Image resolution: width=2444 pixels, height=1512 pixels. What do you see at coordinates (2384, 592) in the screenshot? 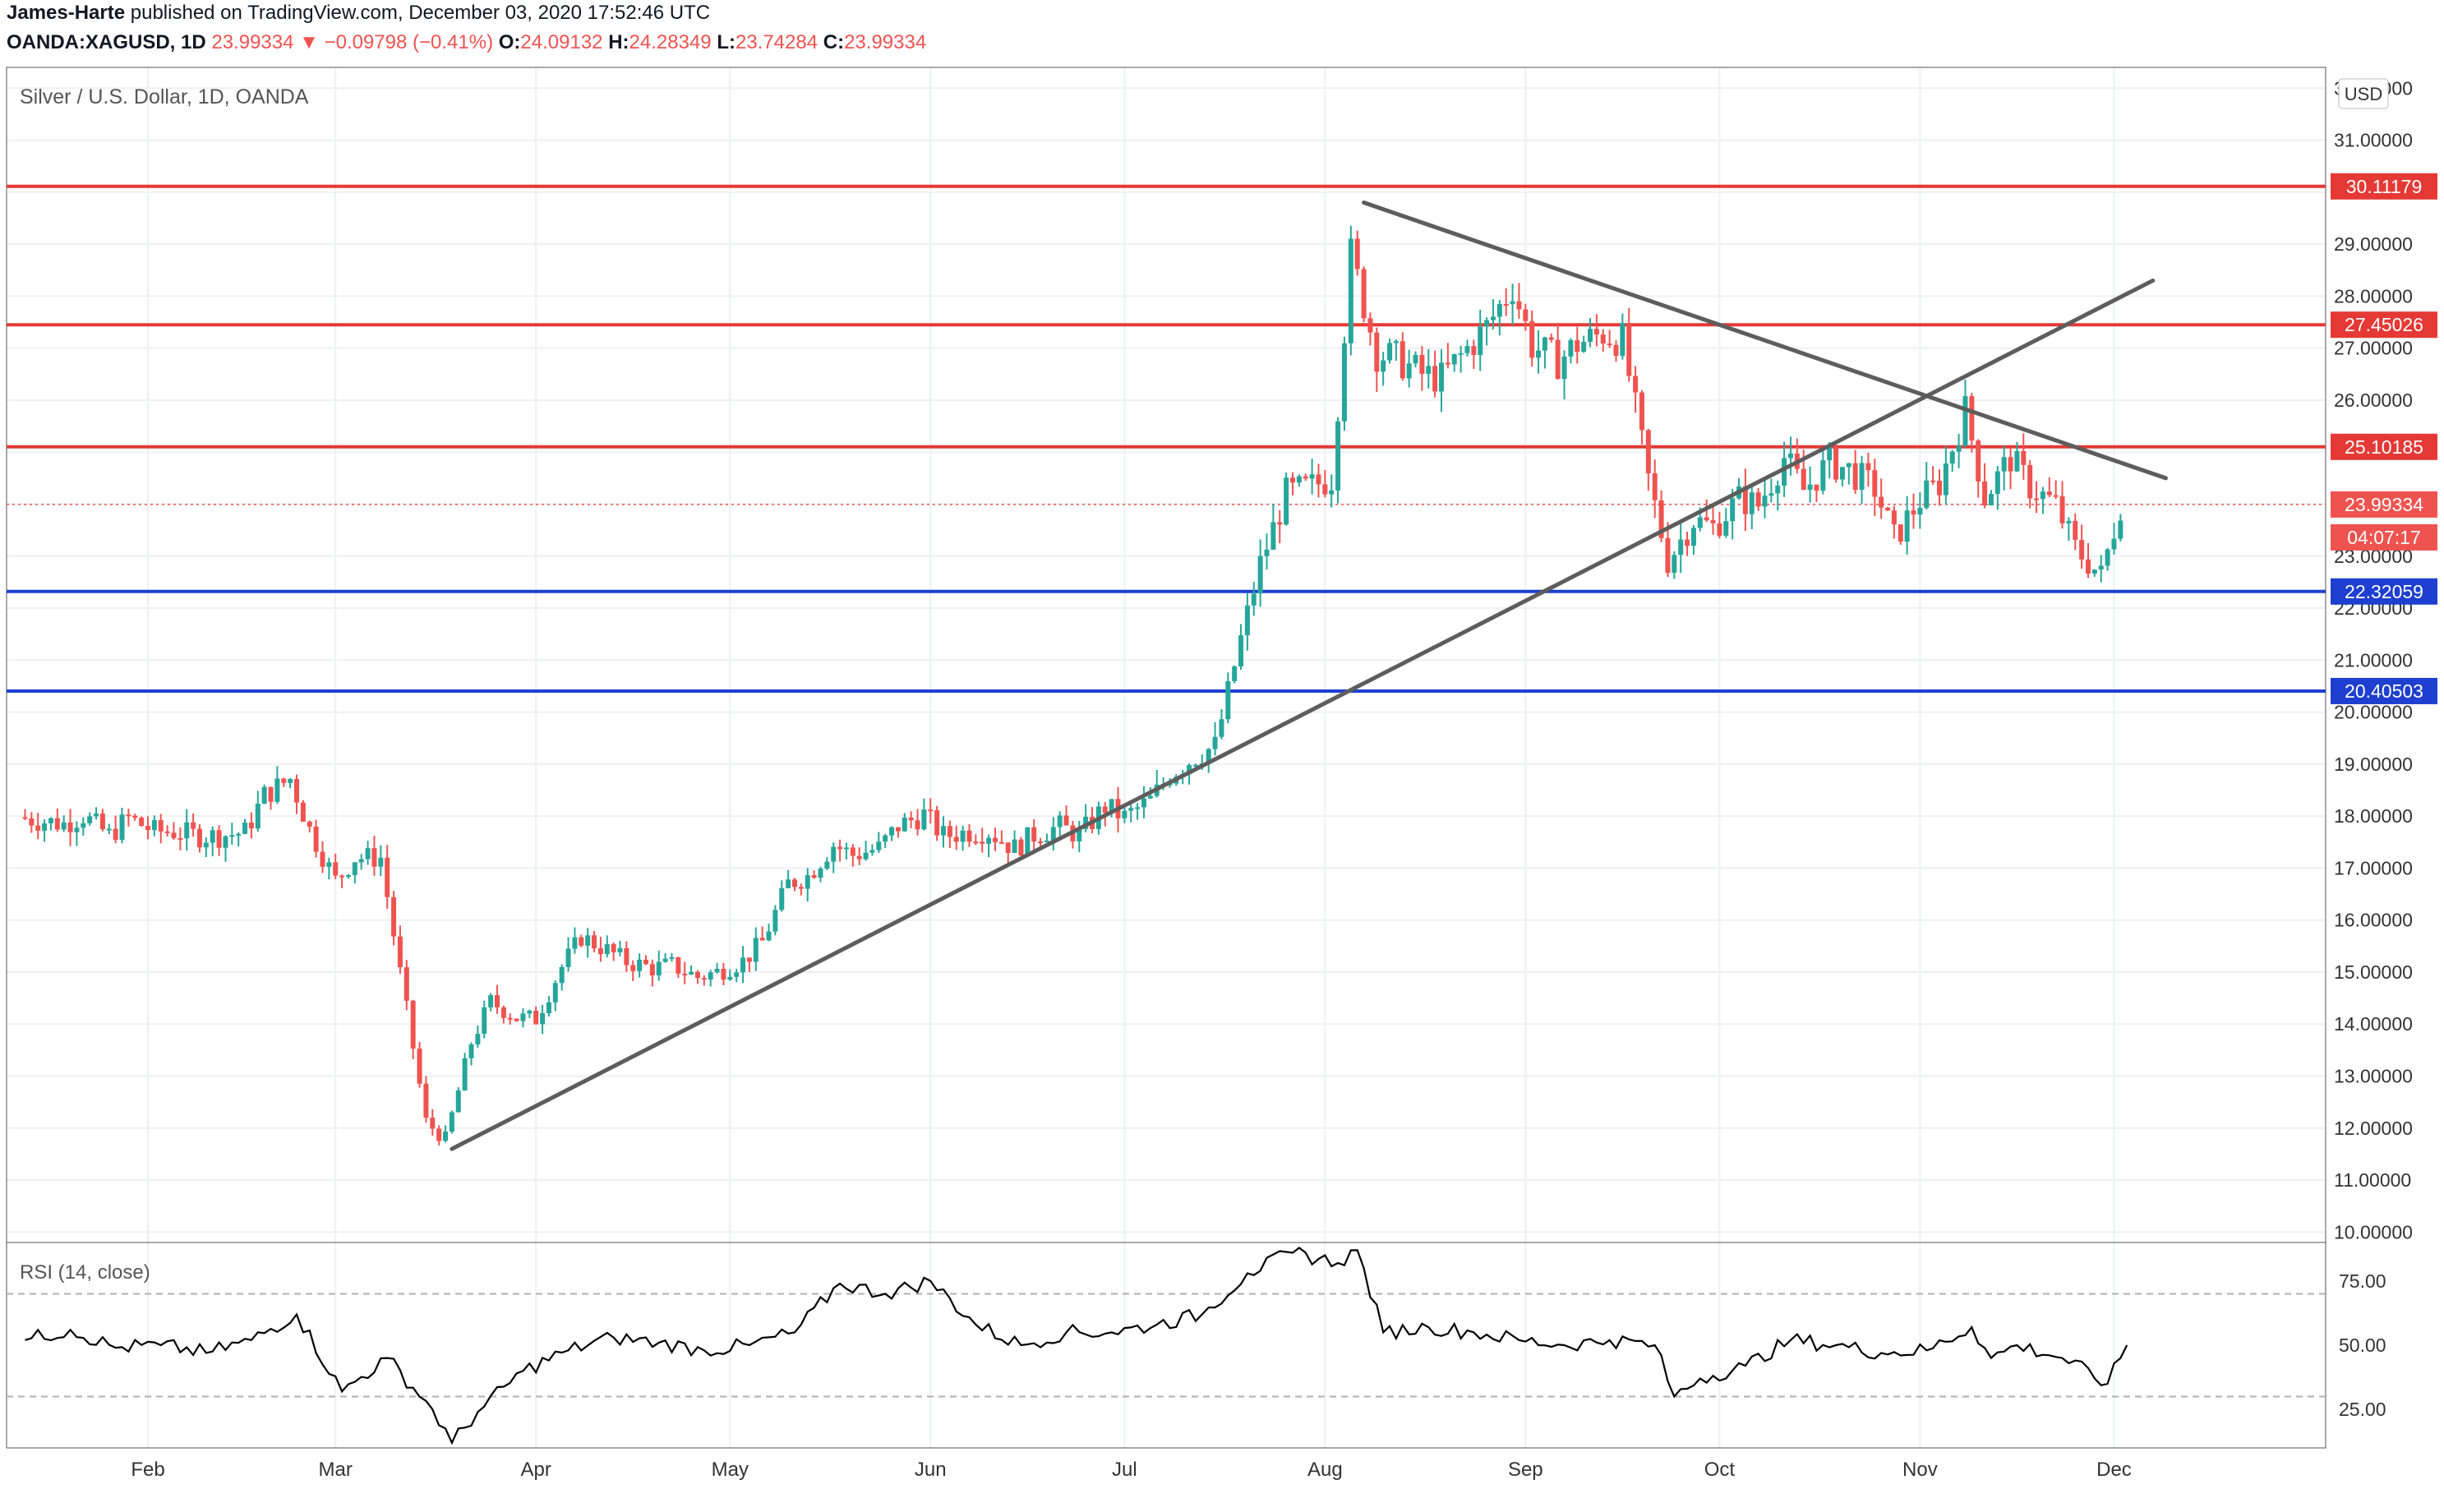
I see `support-level-tag-box` at bounding box center [2384, 592].